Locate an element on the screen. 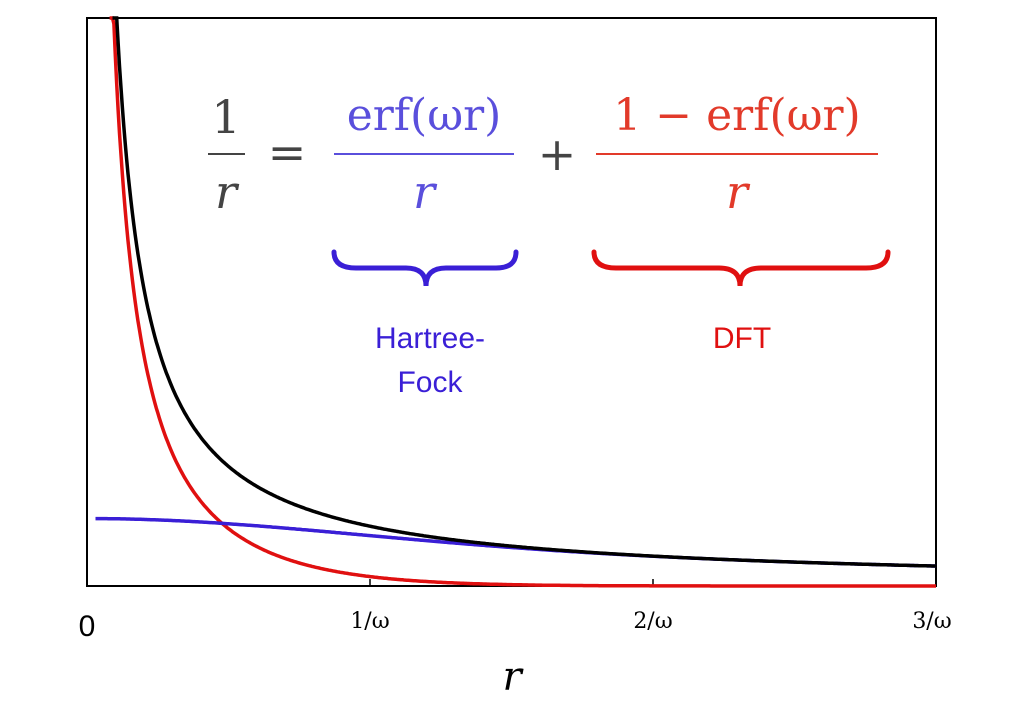 The image size is (1024, 717). x-tick-label: 3/ω is located at coordinates (931, 621).